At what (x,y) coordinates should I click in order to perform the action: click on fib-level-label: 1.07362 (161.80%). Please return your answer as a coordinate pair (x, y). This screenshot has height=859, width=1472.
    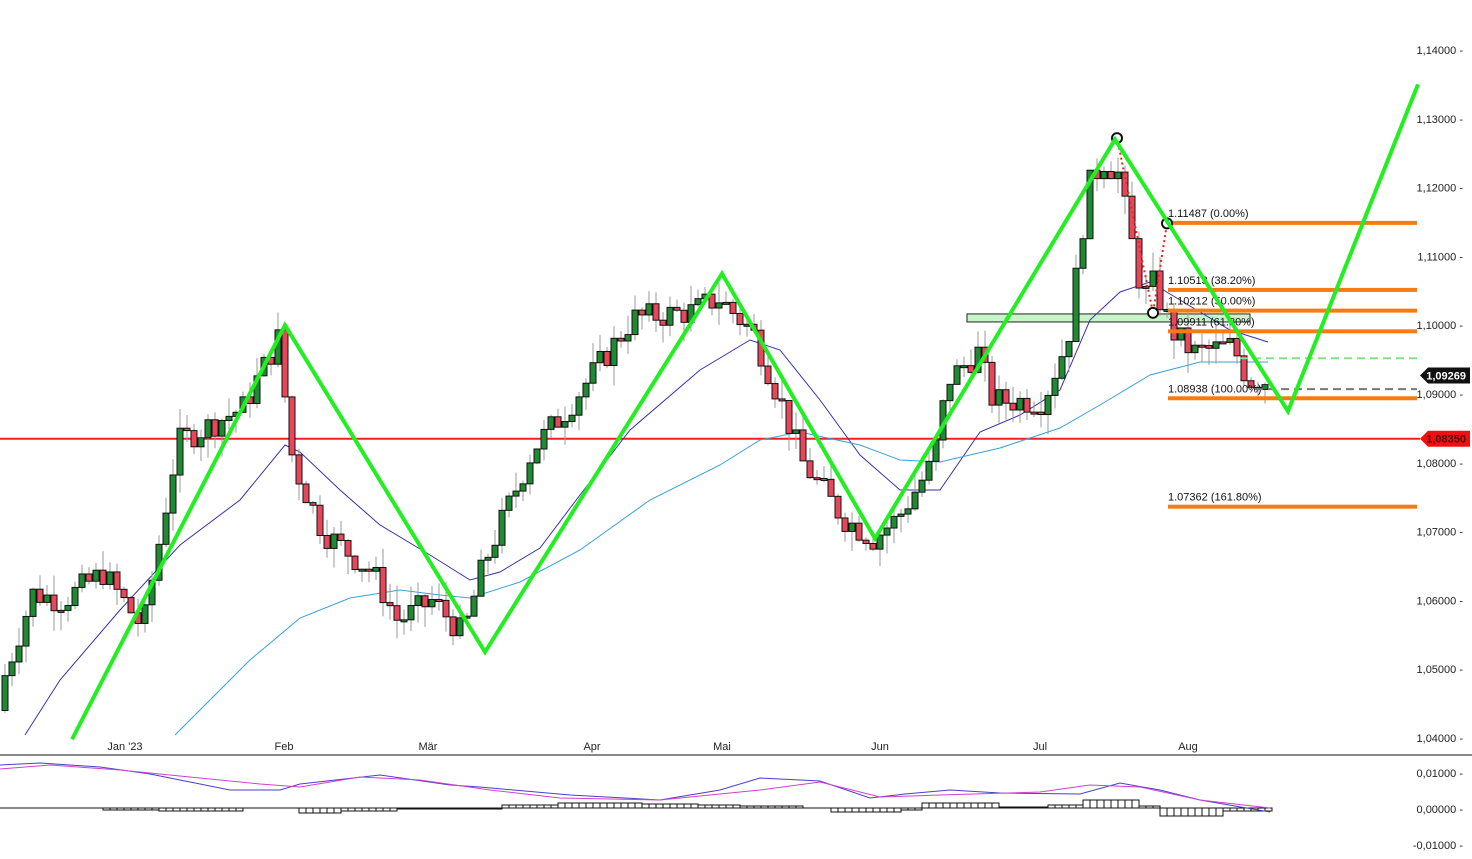
    Looking at the image, I should click on (1215, 498).